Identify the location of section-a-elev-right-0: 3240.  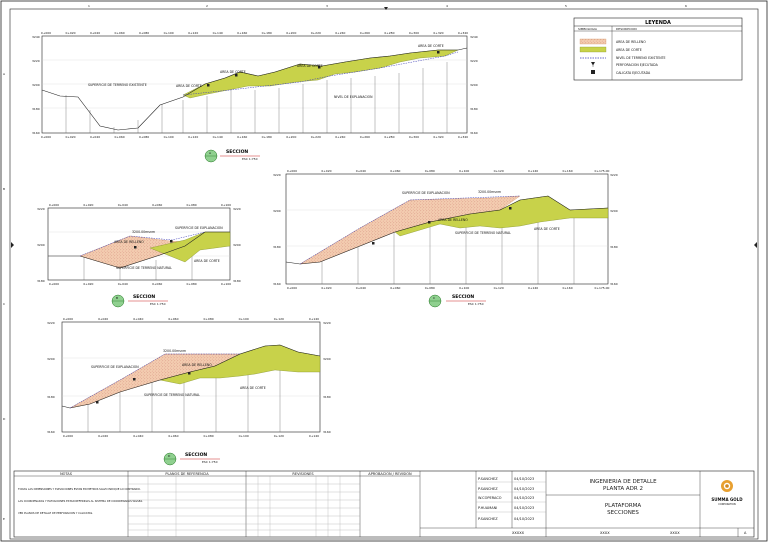
(474, 37).